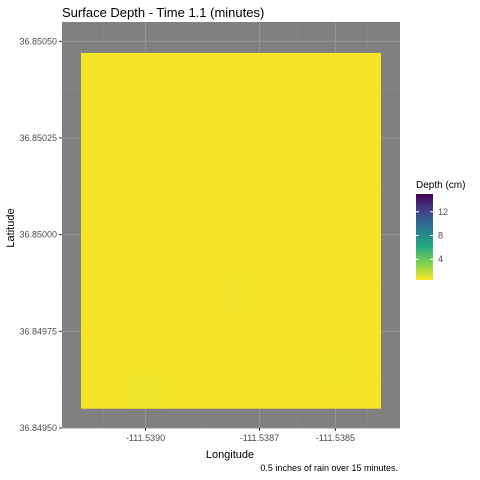  Describe the element at coordinates (38, 41) in the screenshot. I see `y-tick-label: 36.85050` at that location.